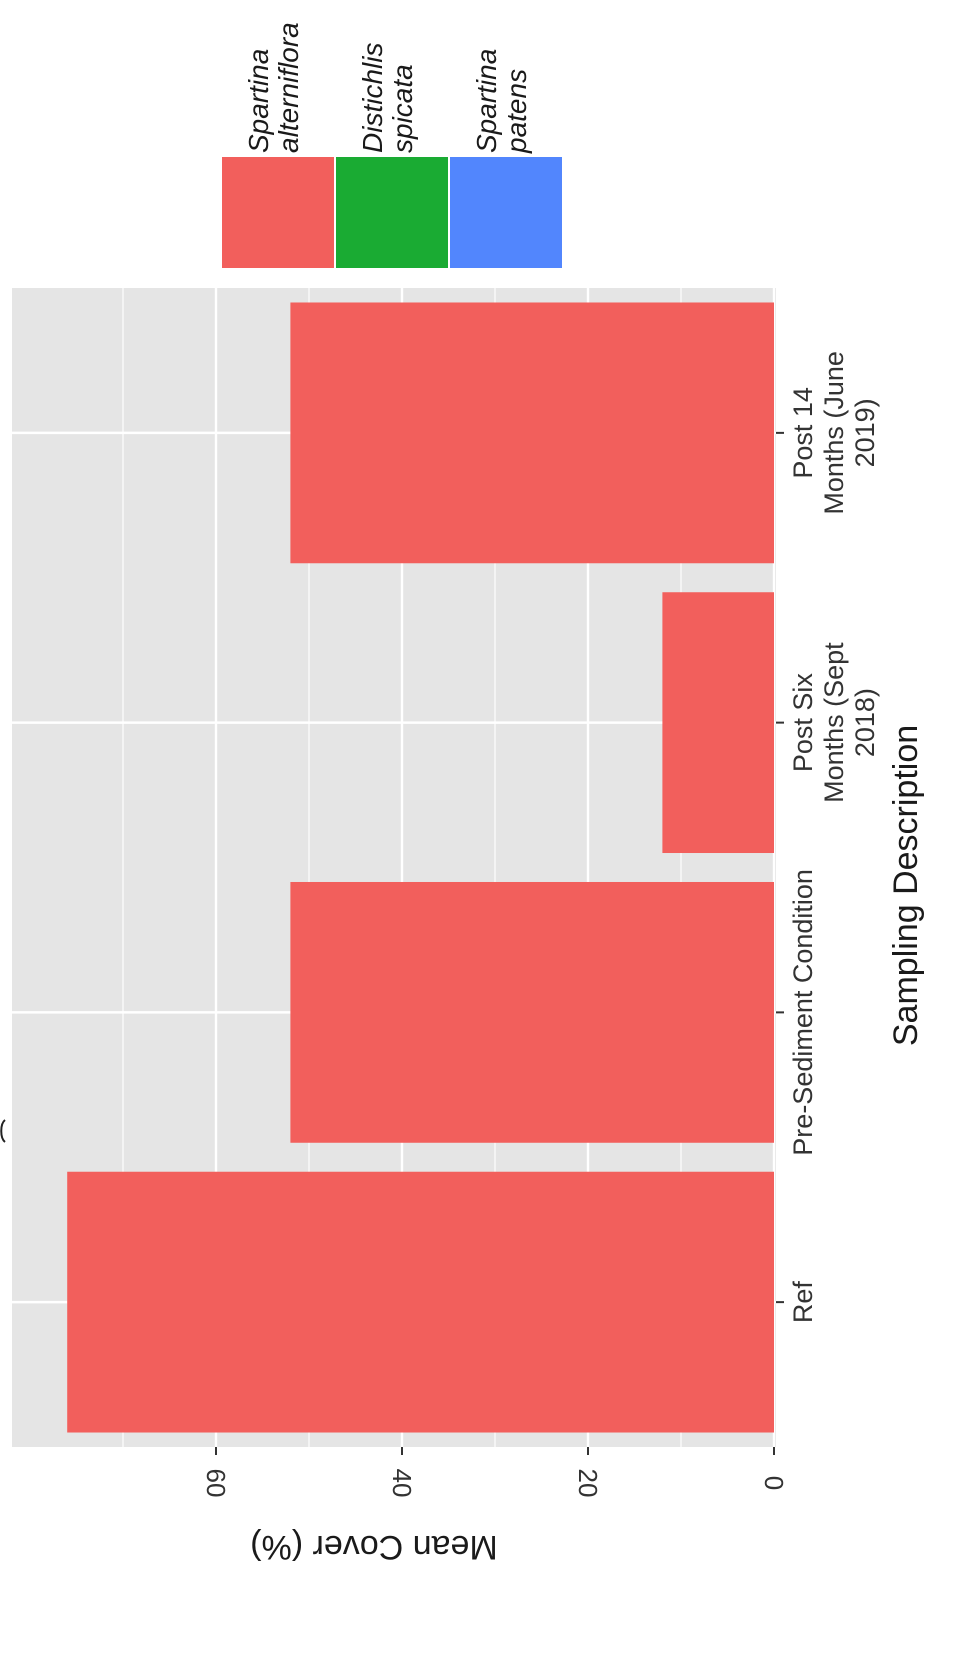 The image size is (976, 1657). I want to click on value-tick-label: 20, so click(588, 1483).